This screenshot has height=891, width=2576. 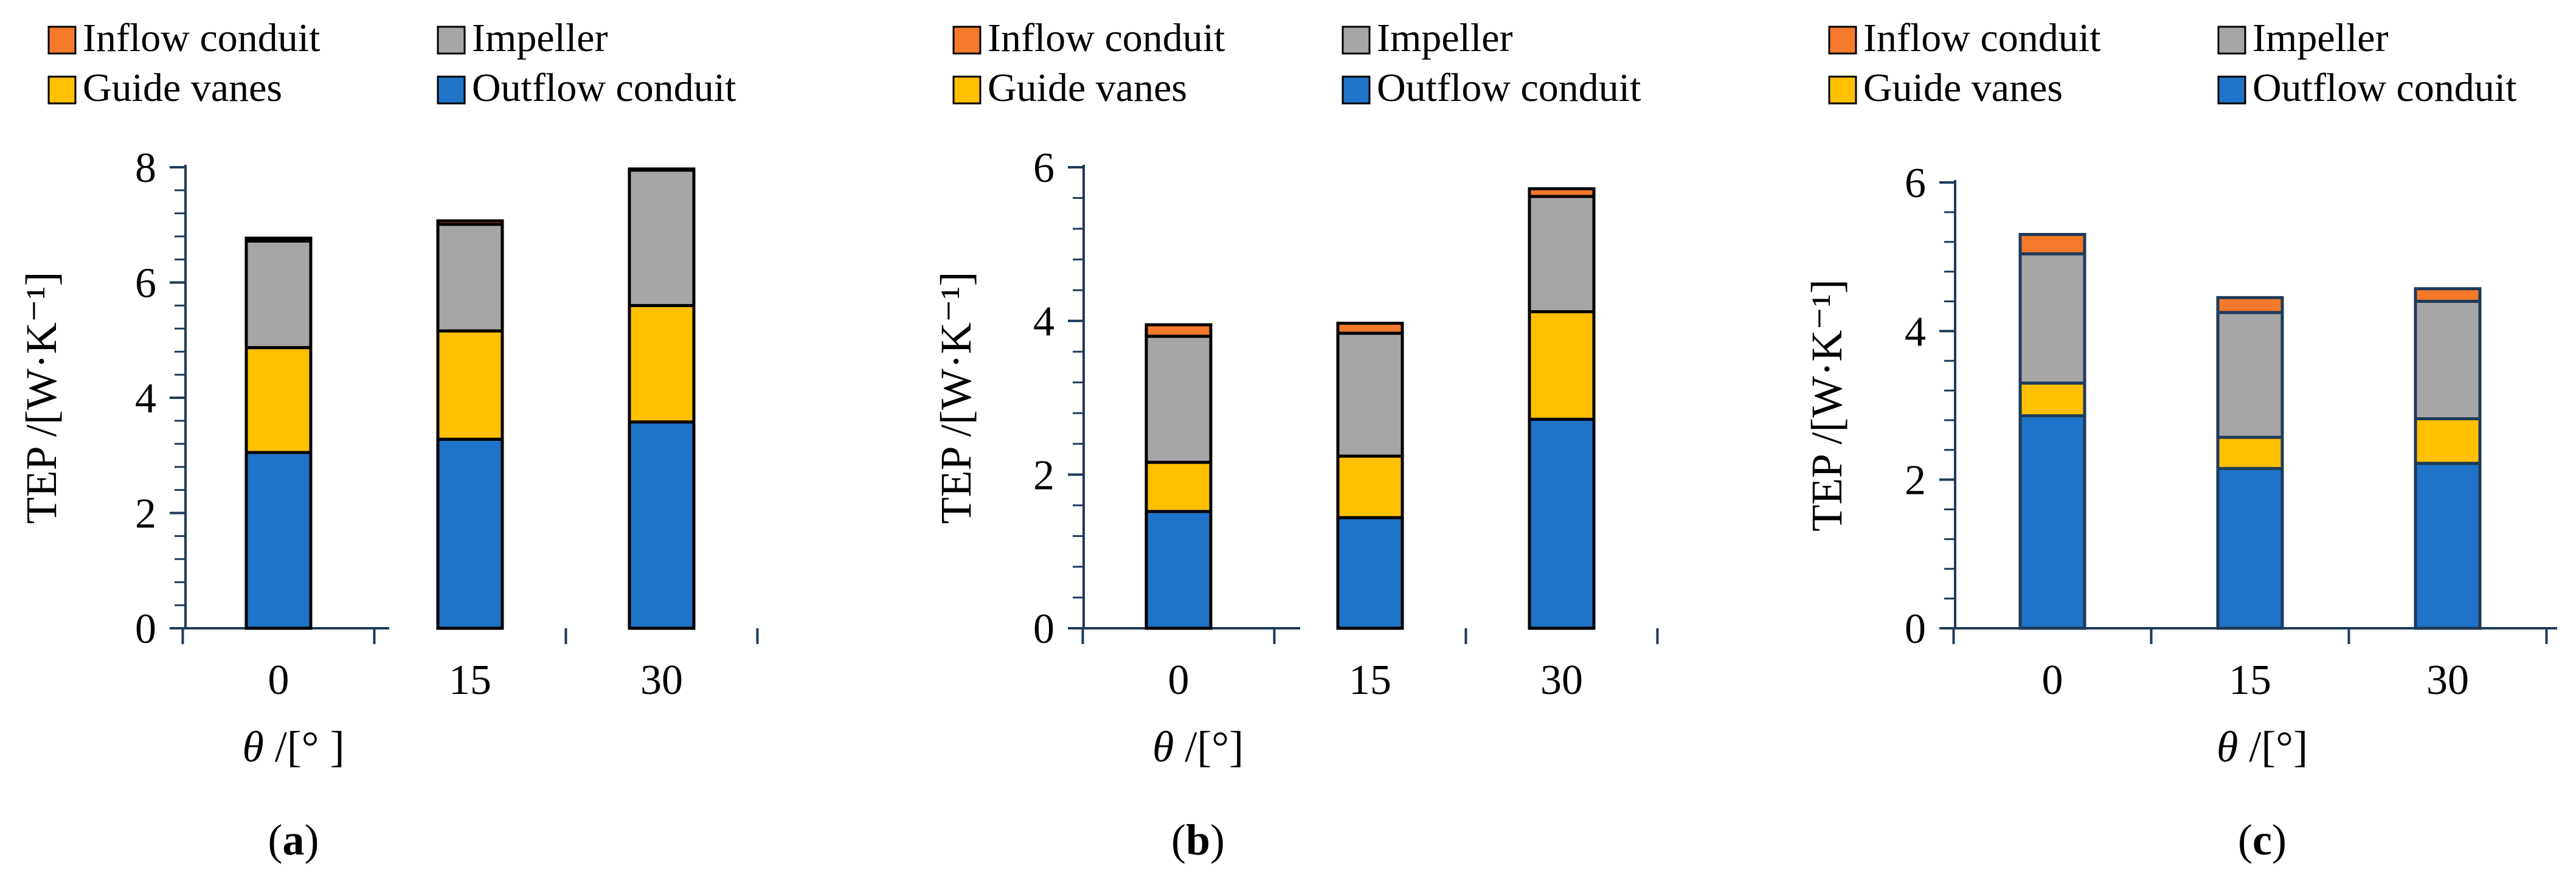 What do you see at coordinates (1198, 840) in the screenshot?
I see `panel-letter: b` at bounding box center [1198, 840].